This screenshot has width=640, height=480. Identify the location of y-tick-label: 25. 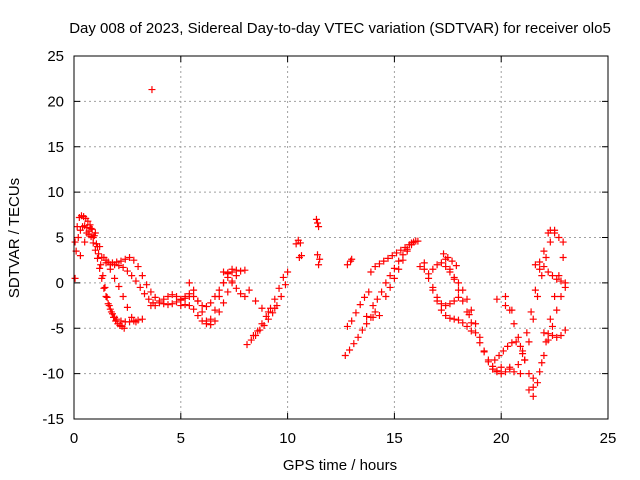
(55, 56).